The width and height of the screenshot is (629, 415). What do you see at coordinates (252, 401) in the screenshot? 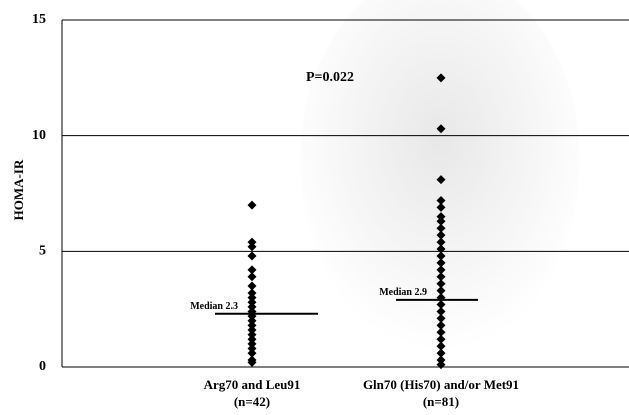
I see `x-tick-note: (n=42)` at bounding box center [252, 401].